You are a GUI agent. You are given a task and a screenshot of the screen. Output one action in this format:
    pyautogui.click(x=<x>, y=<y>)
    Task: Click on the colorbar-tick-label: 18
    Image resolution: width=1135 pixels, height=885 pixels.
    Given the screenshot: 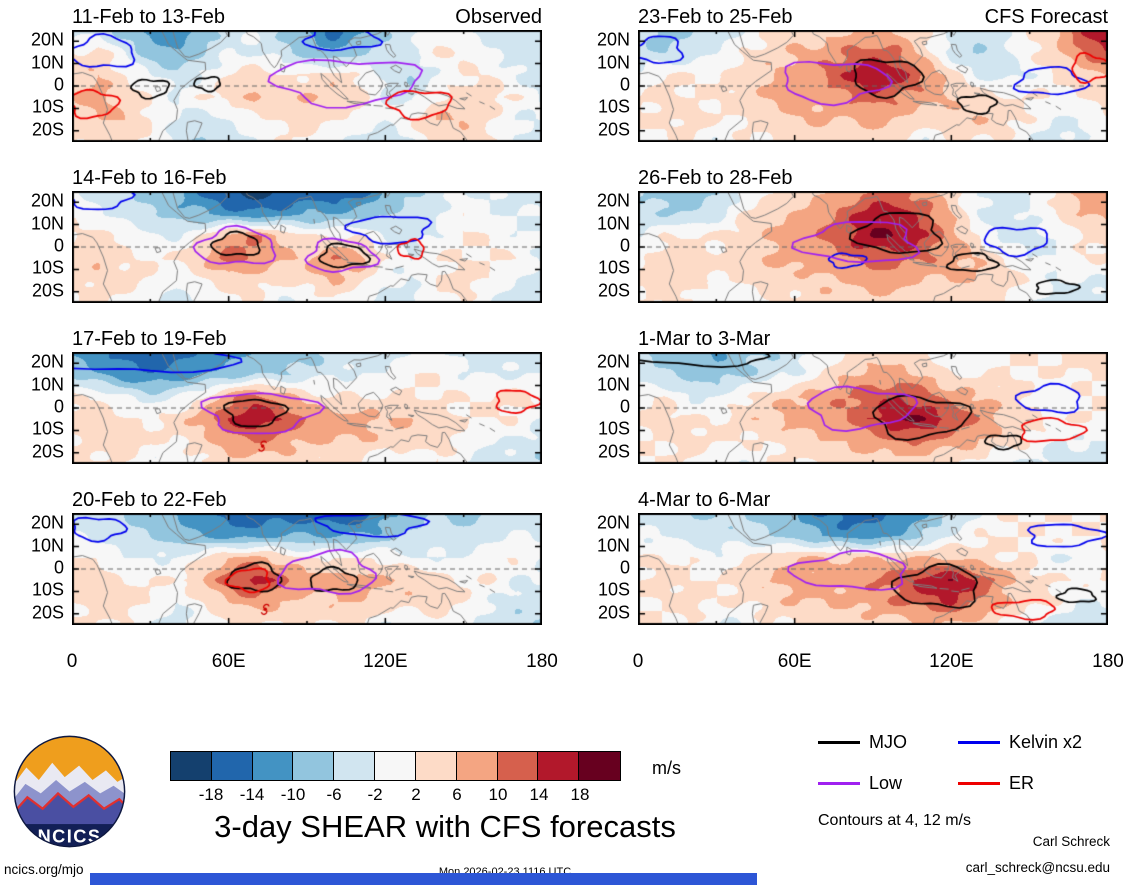 What is the action you would take?
    pyautogui.click(x=580, y=794)
    